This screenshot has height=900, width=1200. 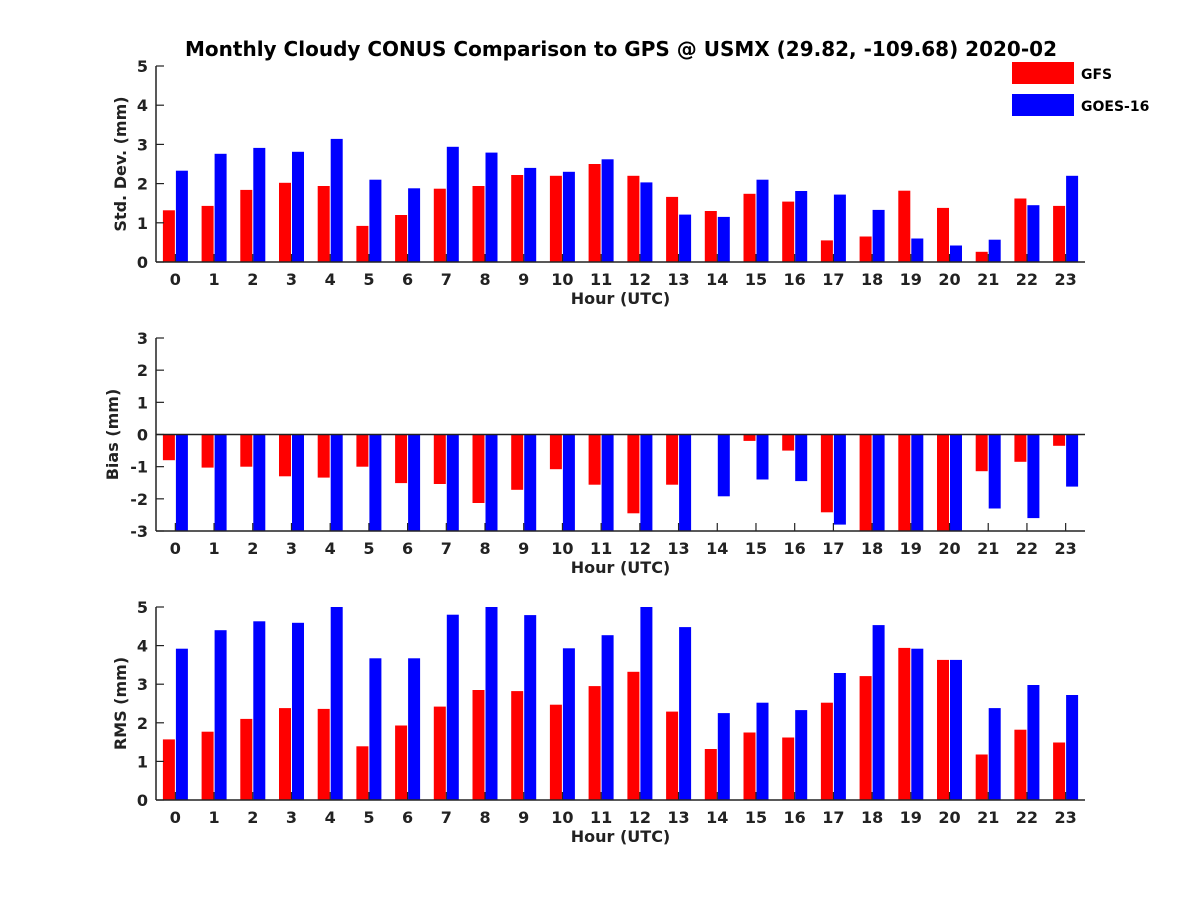 I want to click on std-dev-xtick-label: 14, so click(x=717, y=279).